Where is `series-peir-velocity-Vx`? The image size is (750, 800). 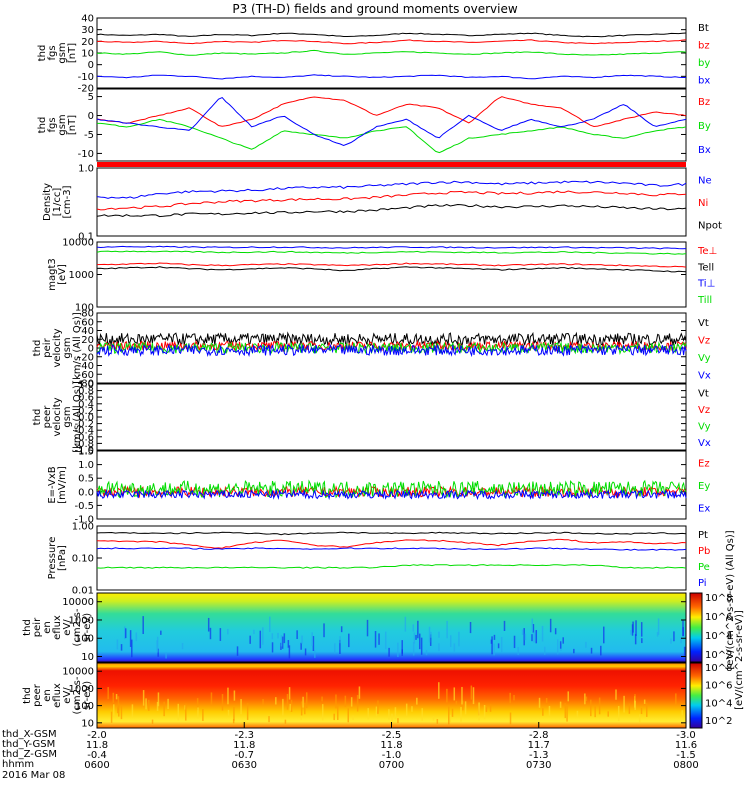
series-peir-velocity-Vx is located at coordinates (391, 350).